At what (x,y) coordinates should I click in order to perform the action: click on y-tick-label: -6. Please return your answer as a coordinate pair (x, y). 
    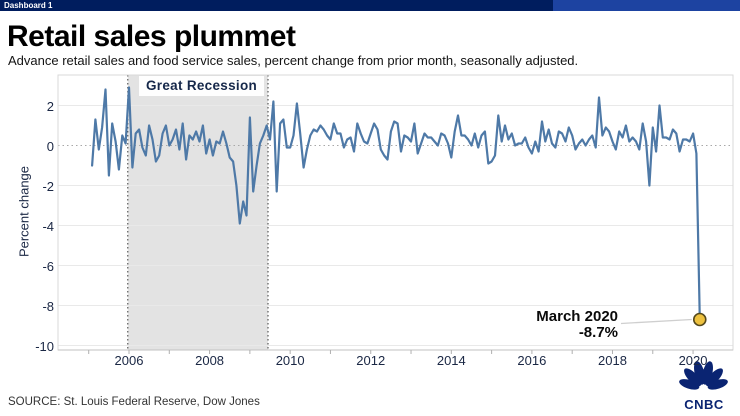
    Looking at the image, I should click on (48, 266).